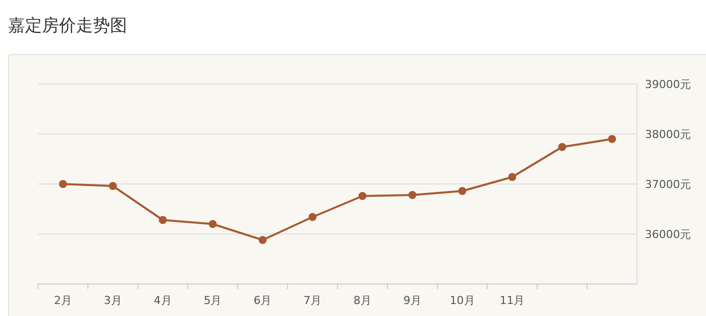 The height and width of the screenshot is (316, 706). What do you see at coordinates (668, 134) in the screenshot?
I see `y-tick-label: 38000元` at bounding box center [668, 134].